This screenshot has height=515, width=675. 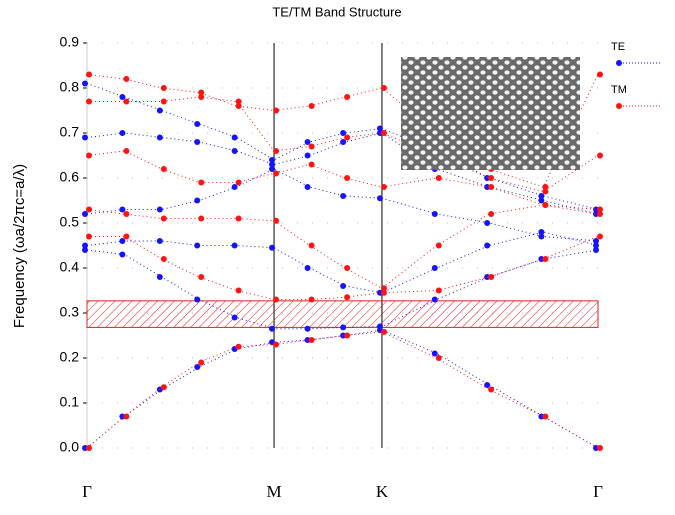 What do you see at coordinates (70, 312) in the screenshot?
I see `y-tick-label: 0.3` at bounding box center [70, 312].